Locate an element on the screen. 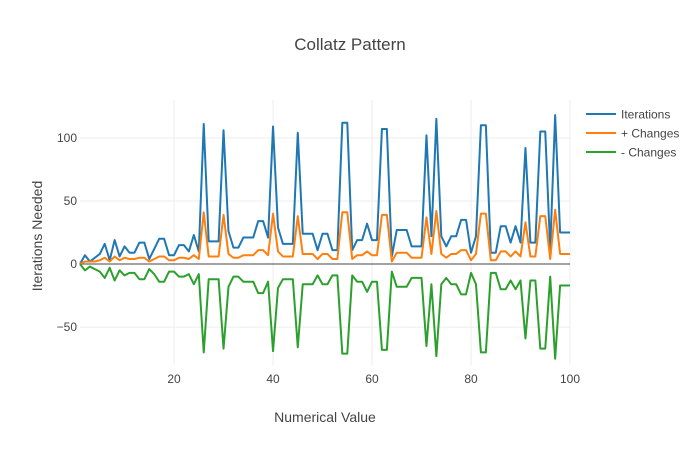 The height and width of the screenshot is (450, 700). x-tick-label: 20 is located at coordinates (174, 379).